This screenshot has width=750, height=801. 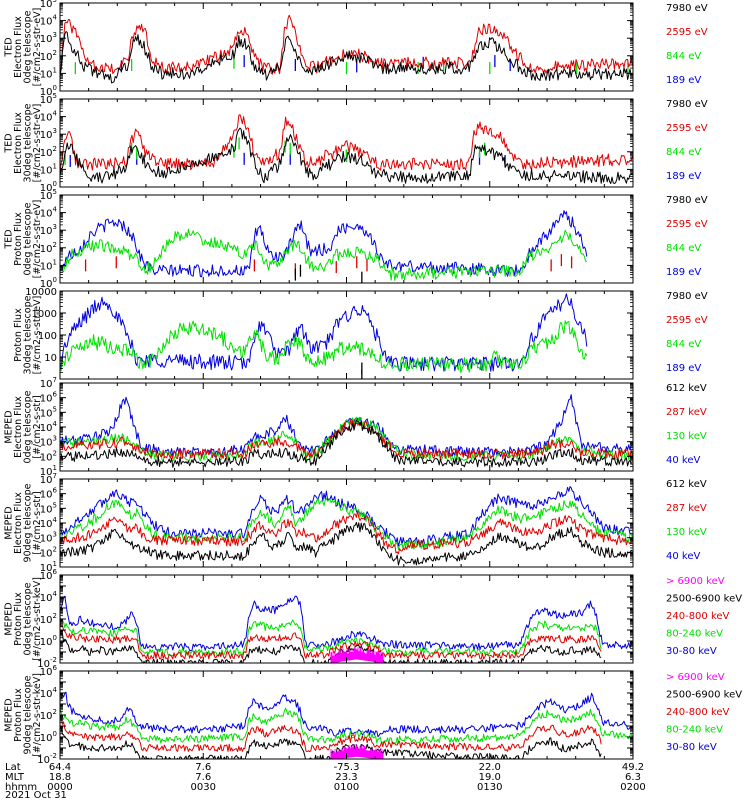 What do you see at coordinates (203, 777) in the screenshot?
I see `footer-tick-mlt: 7.6` at bounding box center [203, 777].